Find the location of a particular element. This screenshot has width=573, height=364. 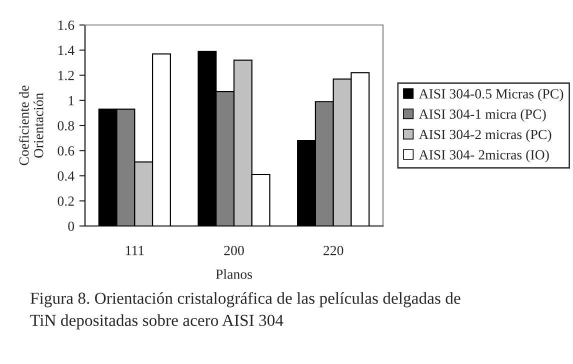

x-axis-title: Planos is located at coordinates (234, 274).